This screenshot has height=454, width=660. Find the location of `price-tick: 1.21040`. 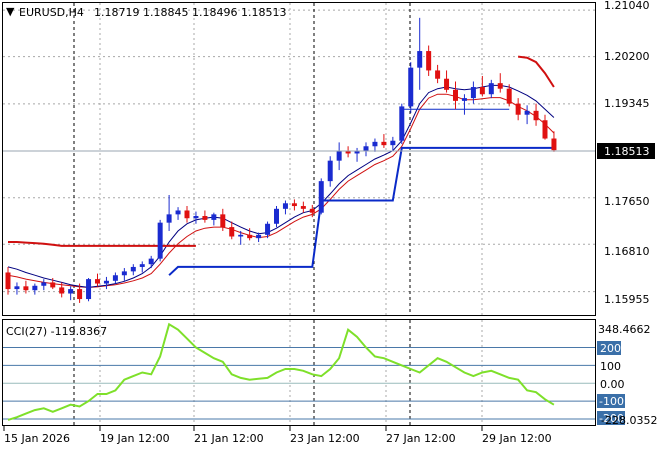

price-tick: 1.21040 is located at coordinates (627, 6).